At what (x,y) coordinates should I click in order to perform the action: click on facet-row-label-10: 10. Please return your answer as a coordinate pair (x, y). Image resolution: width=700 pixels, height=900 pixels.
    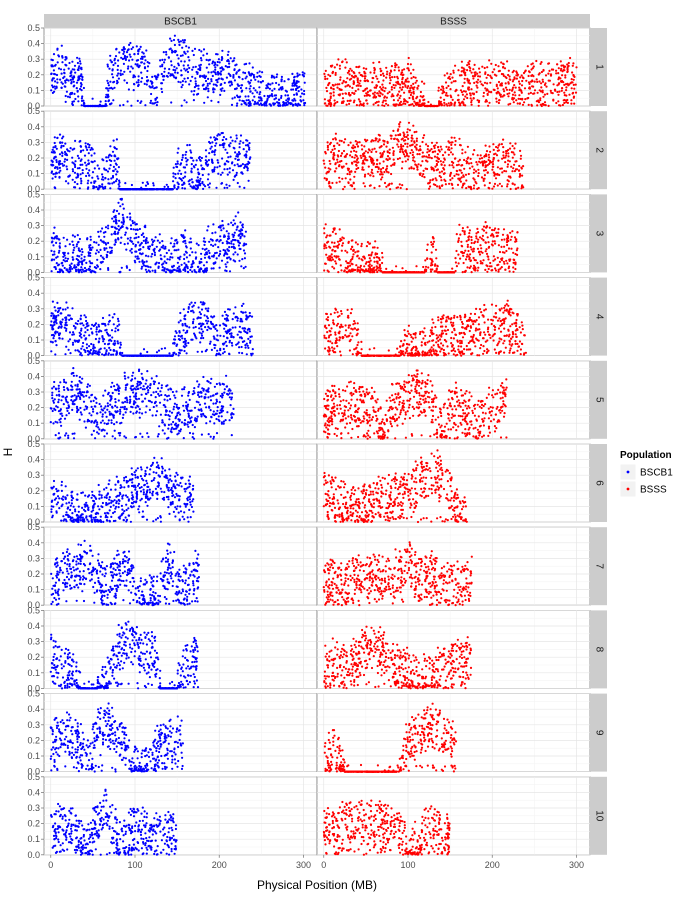
    Looking at the image, I should click on (599, 816).